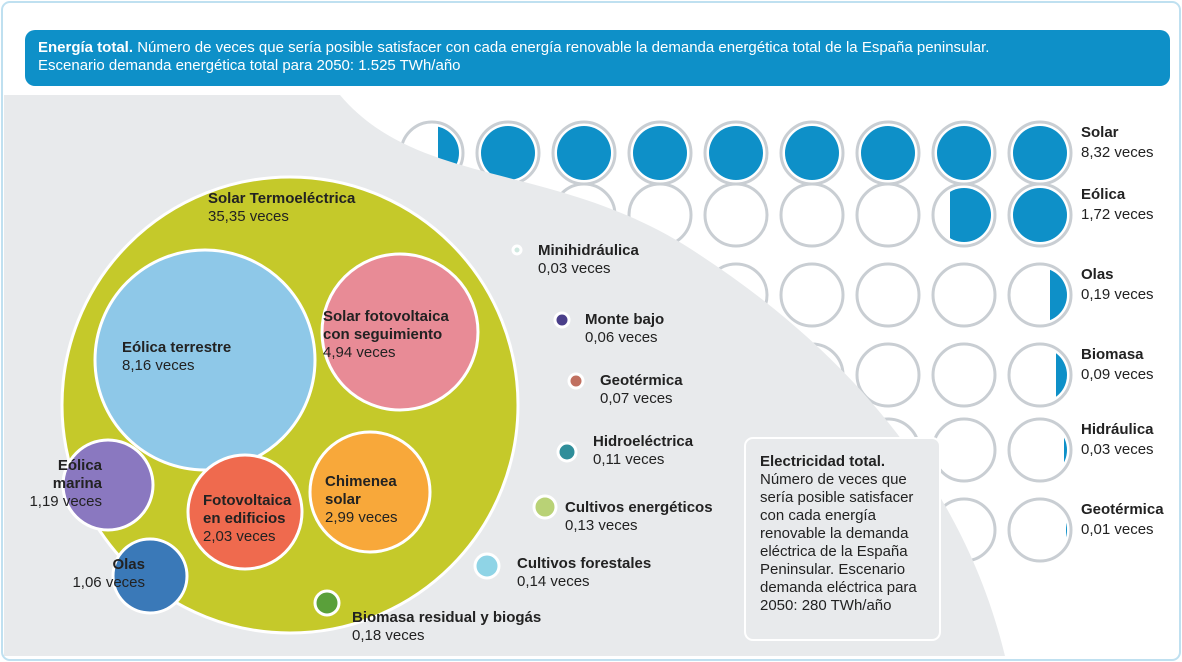 This screenshot has width=1182, height=662. I want to click on right-value: 1,72 veces, so click(1117, 214).